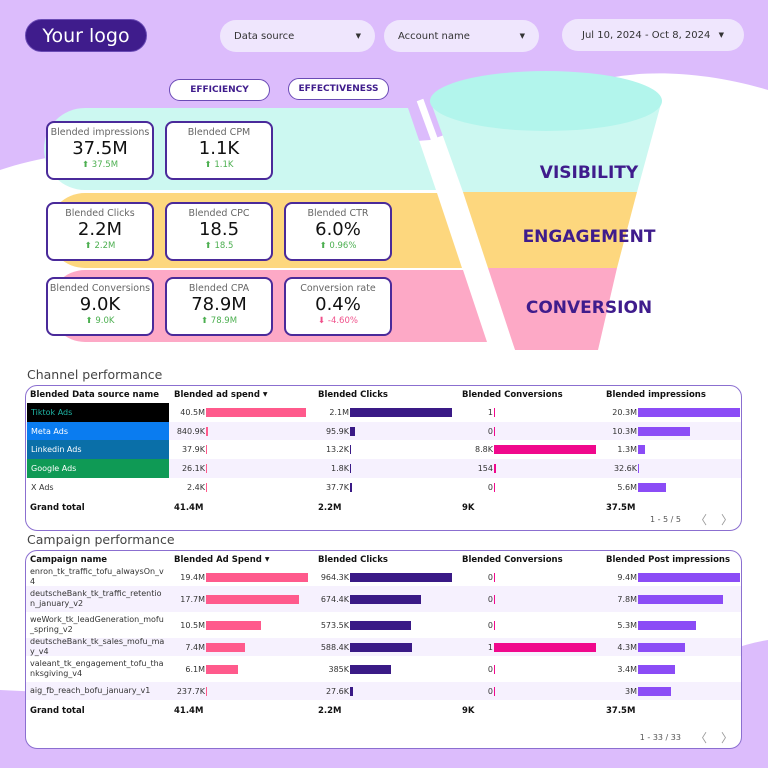  Describe the element at coordinates (627, 625) in the screenshot. I see `impr-value: 5.3M` at that location.